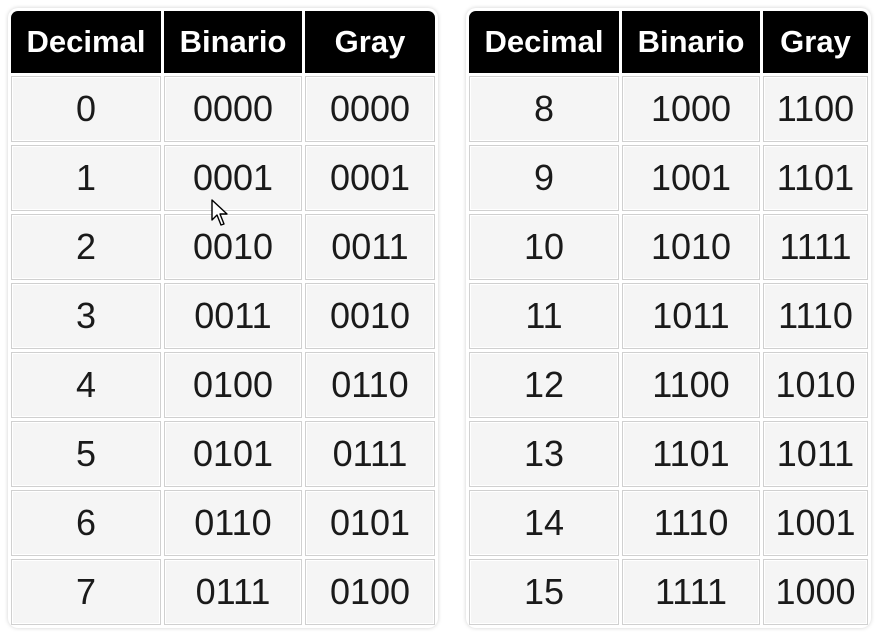 The height and width of the screenshot is (639, 888). What do you see at coordinates (370, 109) in the screenshot?
I see `cell-gray: 0000` at bounding box center [370, 109].